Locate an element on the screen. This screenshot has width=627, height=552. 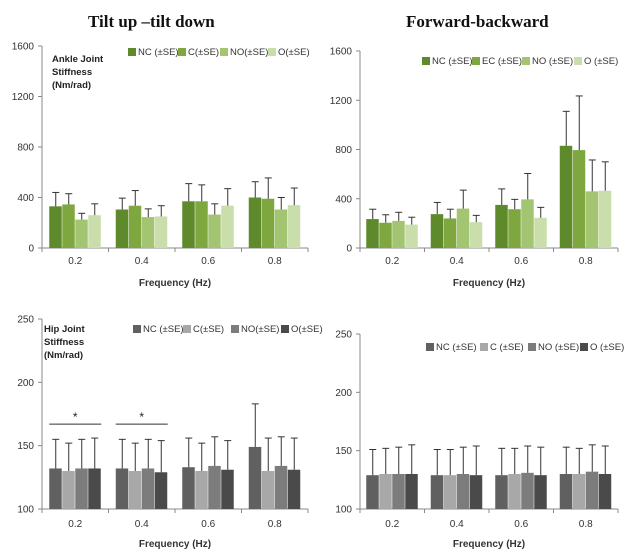
y-tick-label: 200 is located at coordinates (343, 393).